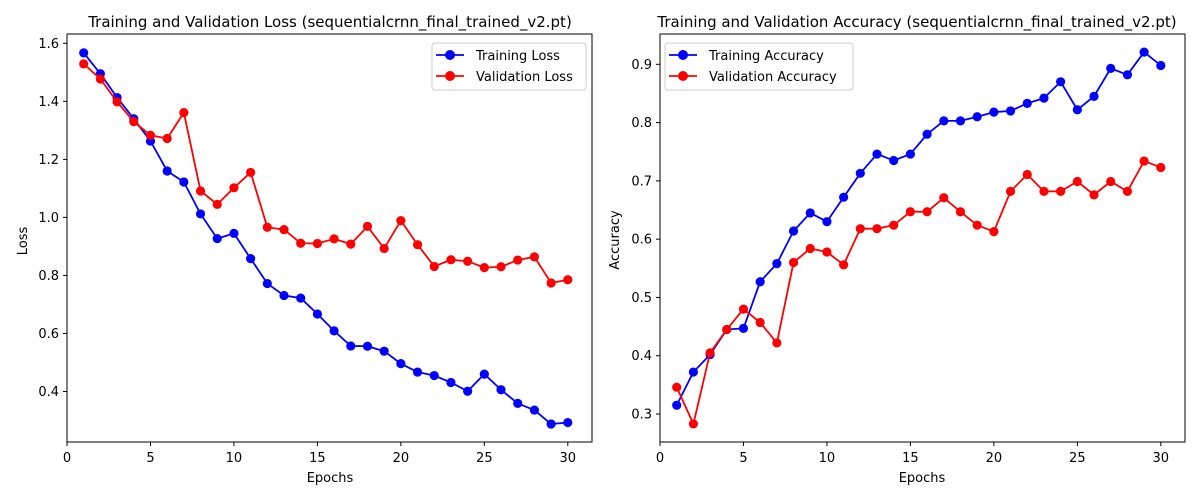 This screenshot has width=1200, height=500. What do you see at coordinates (517, 56) in the screenshot?
I see `legend-training-loss-label: Training Loss` at bounding box center [517, 56].